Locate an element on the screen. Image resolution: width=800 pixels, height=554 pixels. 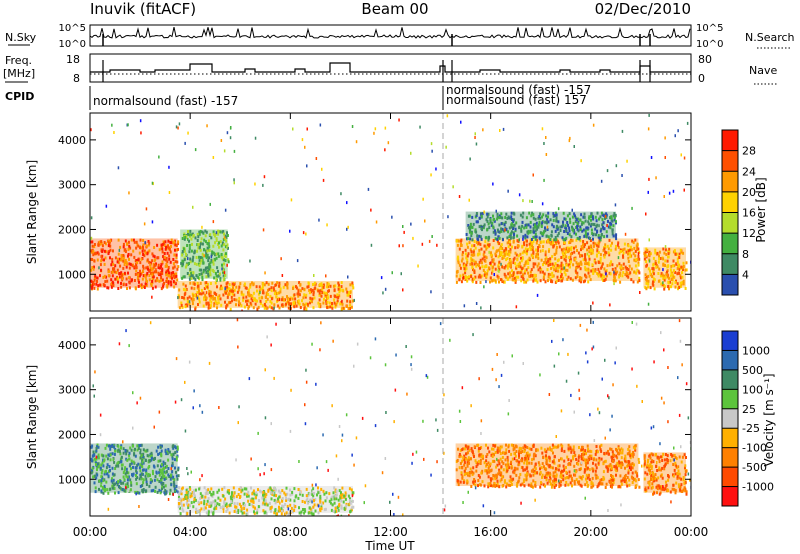
nsearch-tick-high: 10^5 is located at coordinates (709, 28).